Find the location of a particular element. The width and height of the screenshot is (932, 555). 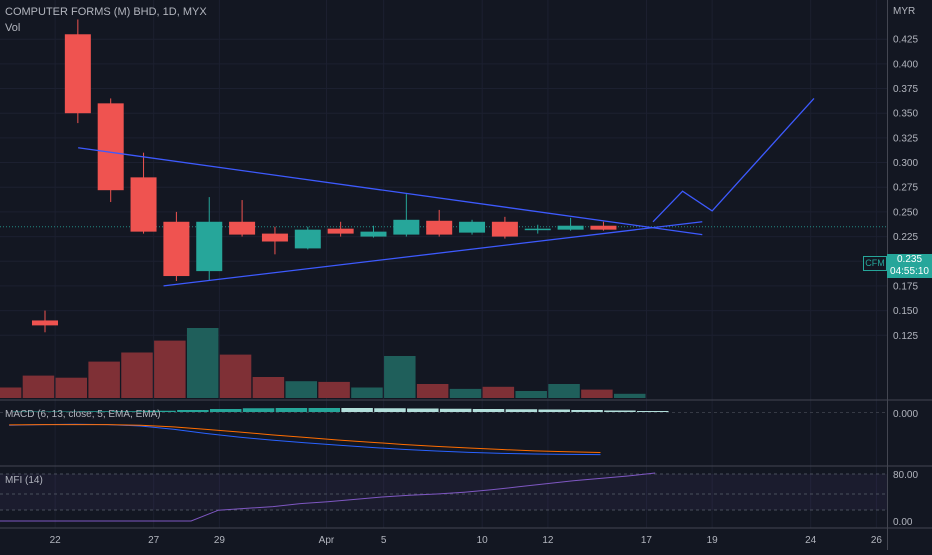

mfi-layer is located at coordinates (443, 497).